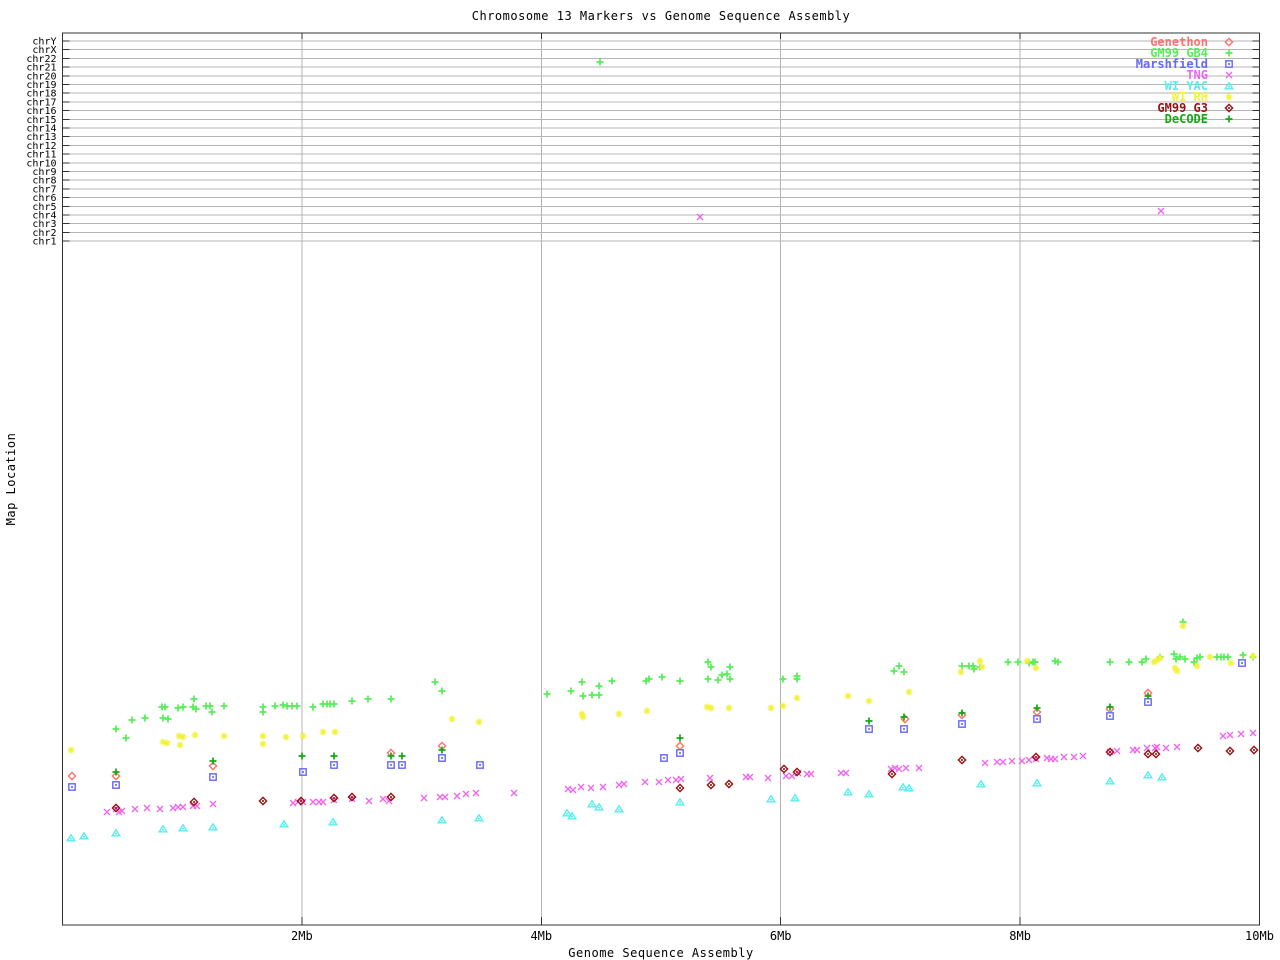 The height and width of the screenshot is (960, 1280). I want to click on y-tick-label-chr18: chr18, so click(41, 94).